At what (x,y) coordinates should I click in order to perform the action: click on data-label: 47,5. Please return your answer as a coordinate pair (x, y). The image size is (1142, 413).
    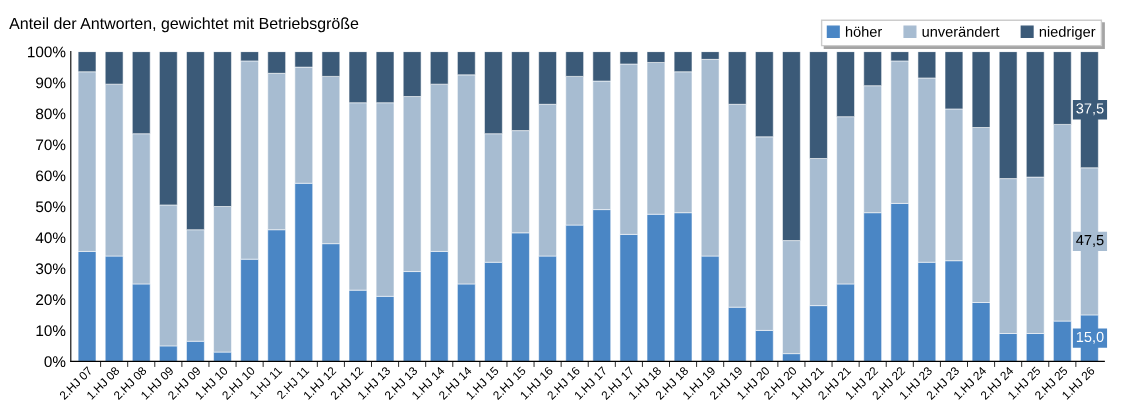
    Looking at the image, I should click on (1090, 241).